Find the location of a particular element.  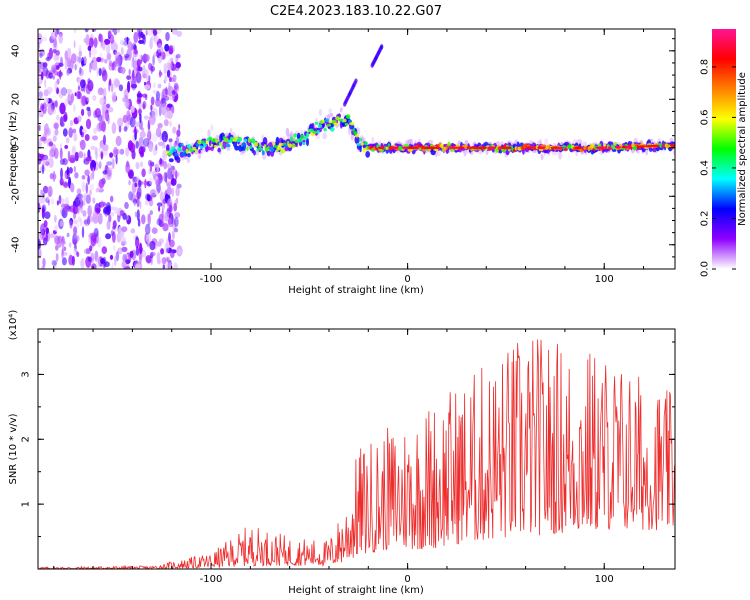

heatmap-x-axis-label: Height of straight line (km) is located at coordinates (356, 290).